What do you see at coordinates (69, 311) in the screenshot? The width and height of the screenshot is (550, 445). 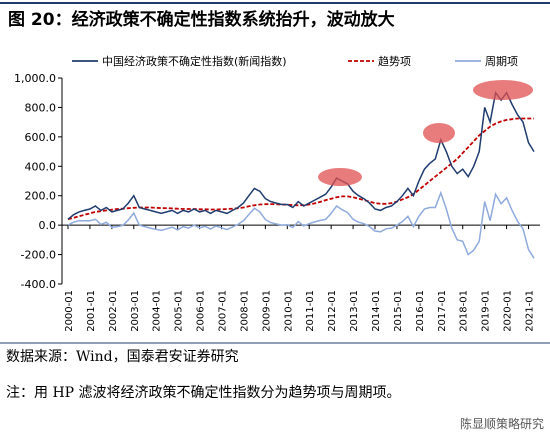 I see `x-tick-label: 2000-01` at bounding box center [69, 311].